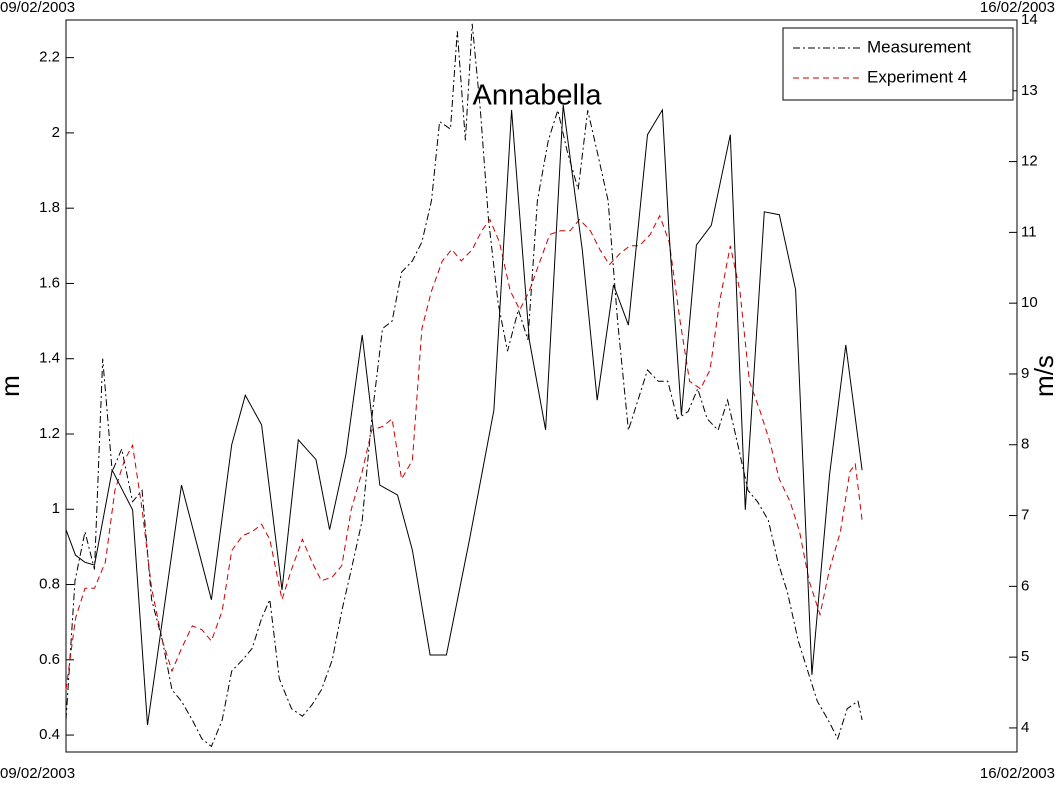 Image resolution: width=1058 pixels, height=787 pixels. I want to click on y2-tick-label: 7, so click(1025, 515).